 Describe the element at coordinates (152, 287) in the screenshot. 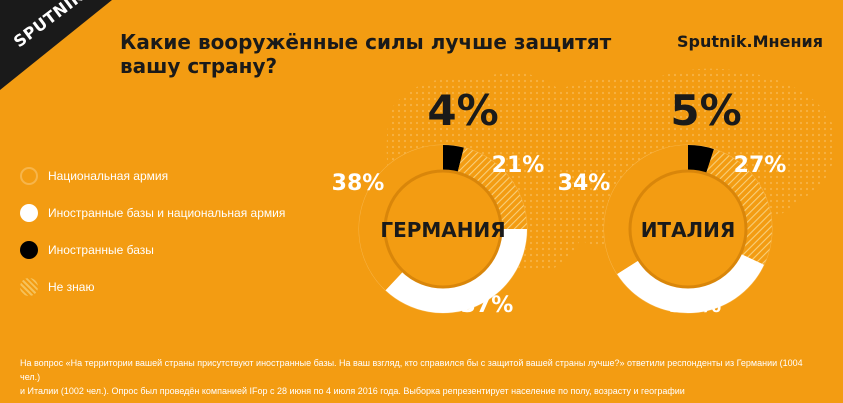

I see `legend-item-dont-know: Не знаю` at that location.